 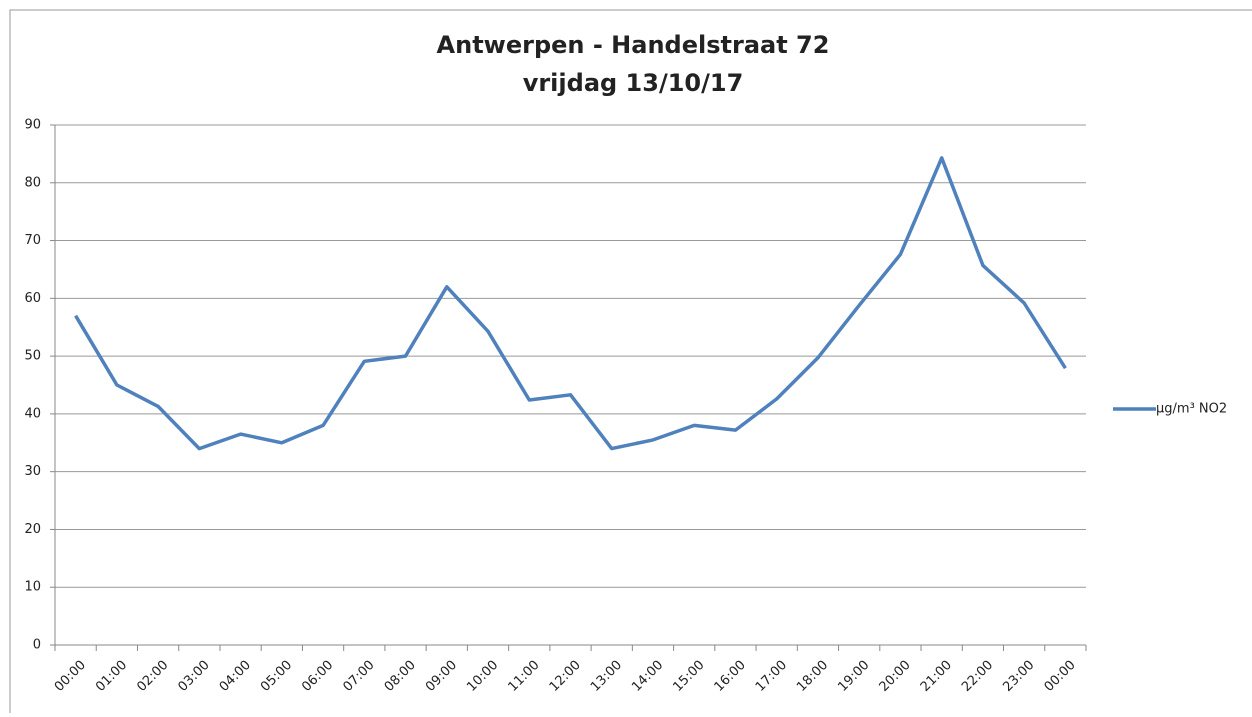 What do you see at coordinates (32, 413) in the screenshot?
I see `y-tick-label: 40` at bounding box center [32, 413].